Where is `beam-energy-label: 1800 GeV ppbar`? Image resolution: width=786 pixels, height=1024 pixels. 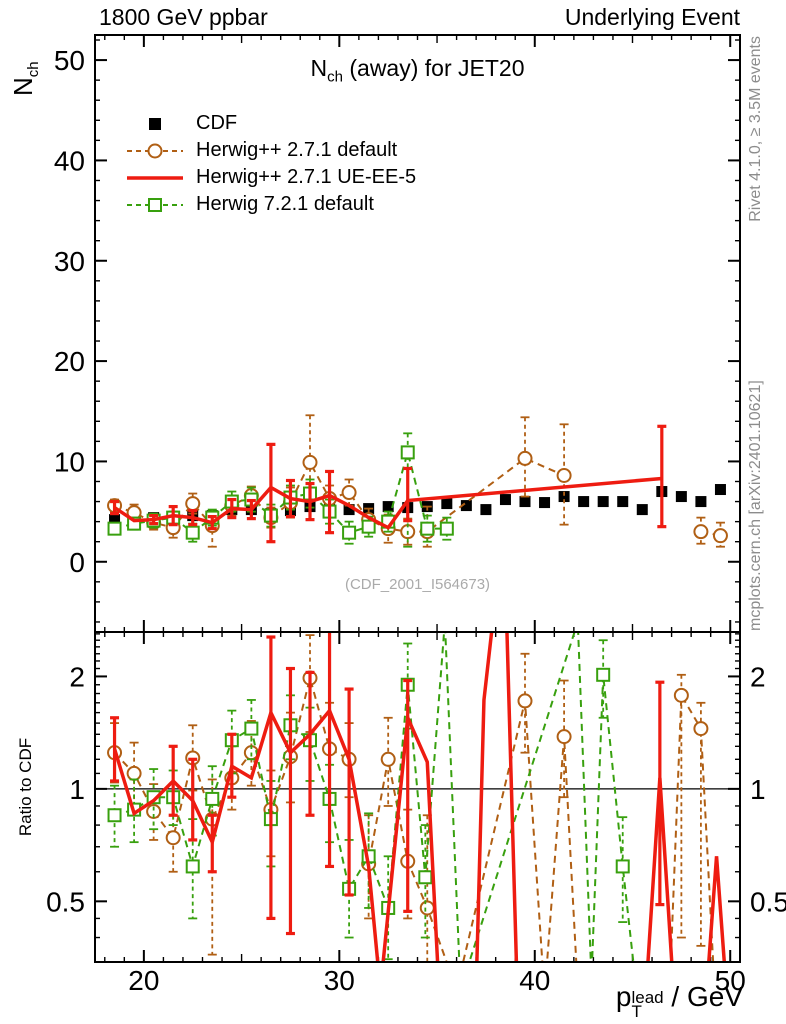
beam-energy-label: 1800 GeV ppbar is located at coordinates (183, 17).